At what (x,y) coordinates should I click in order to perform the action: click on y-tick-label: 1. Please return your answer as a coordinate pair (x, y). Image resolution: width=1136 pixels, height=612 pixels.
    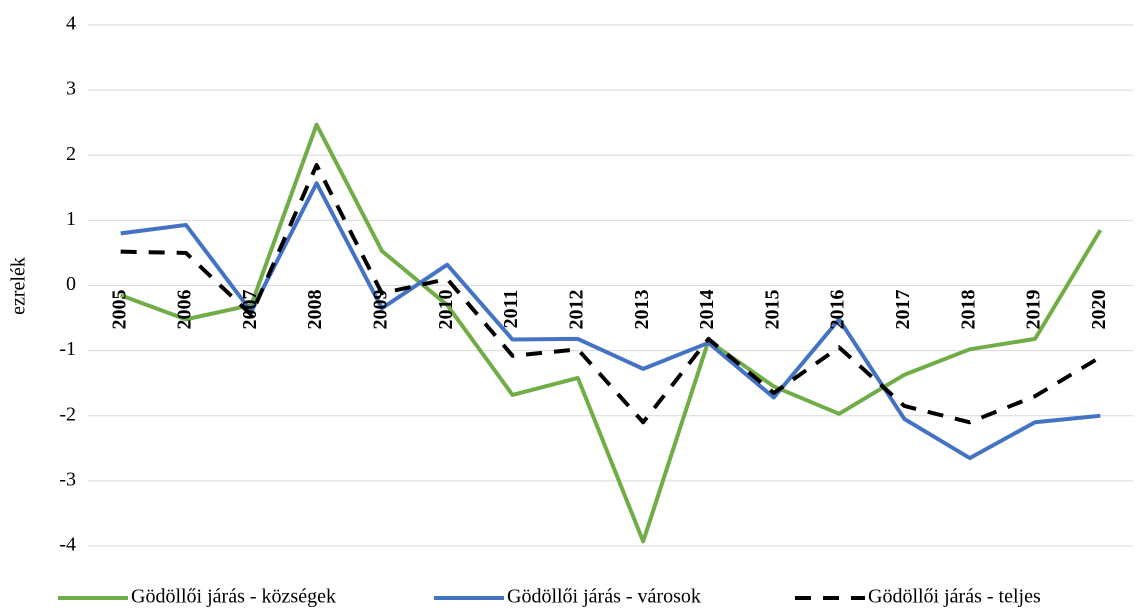
    Looking at the image, I should click on (71, 219).